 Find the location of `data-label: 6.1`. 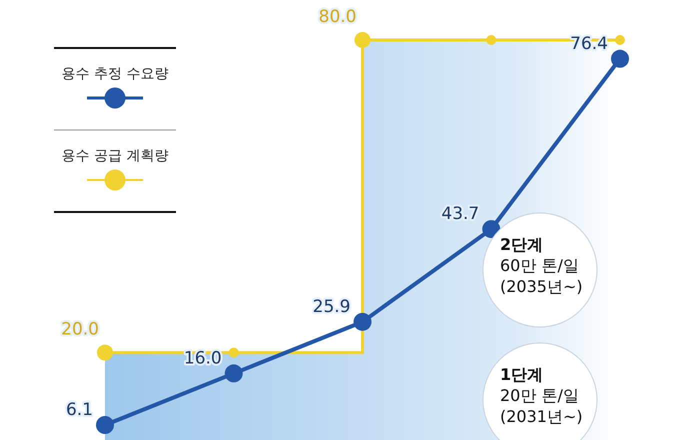

data-label: 6.1 is located at coordinates (79, 410).